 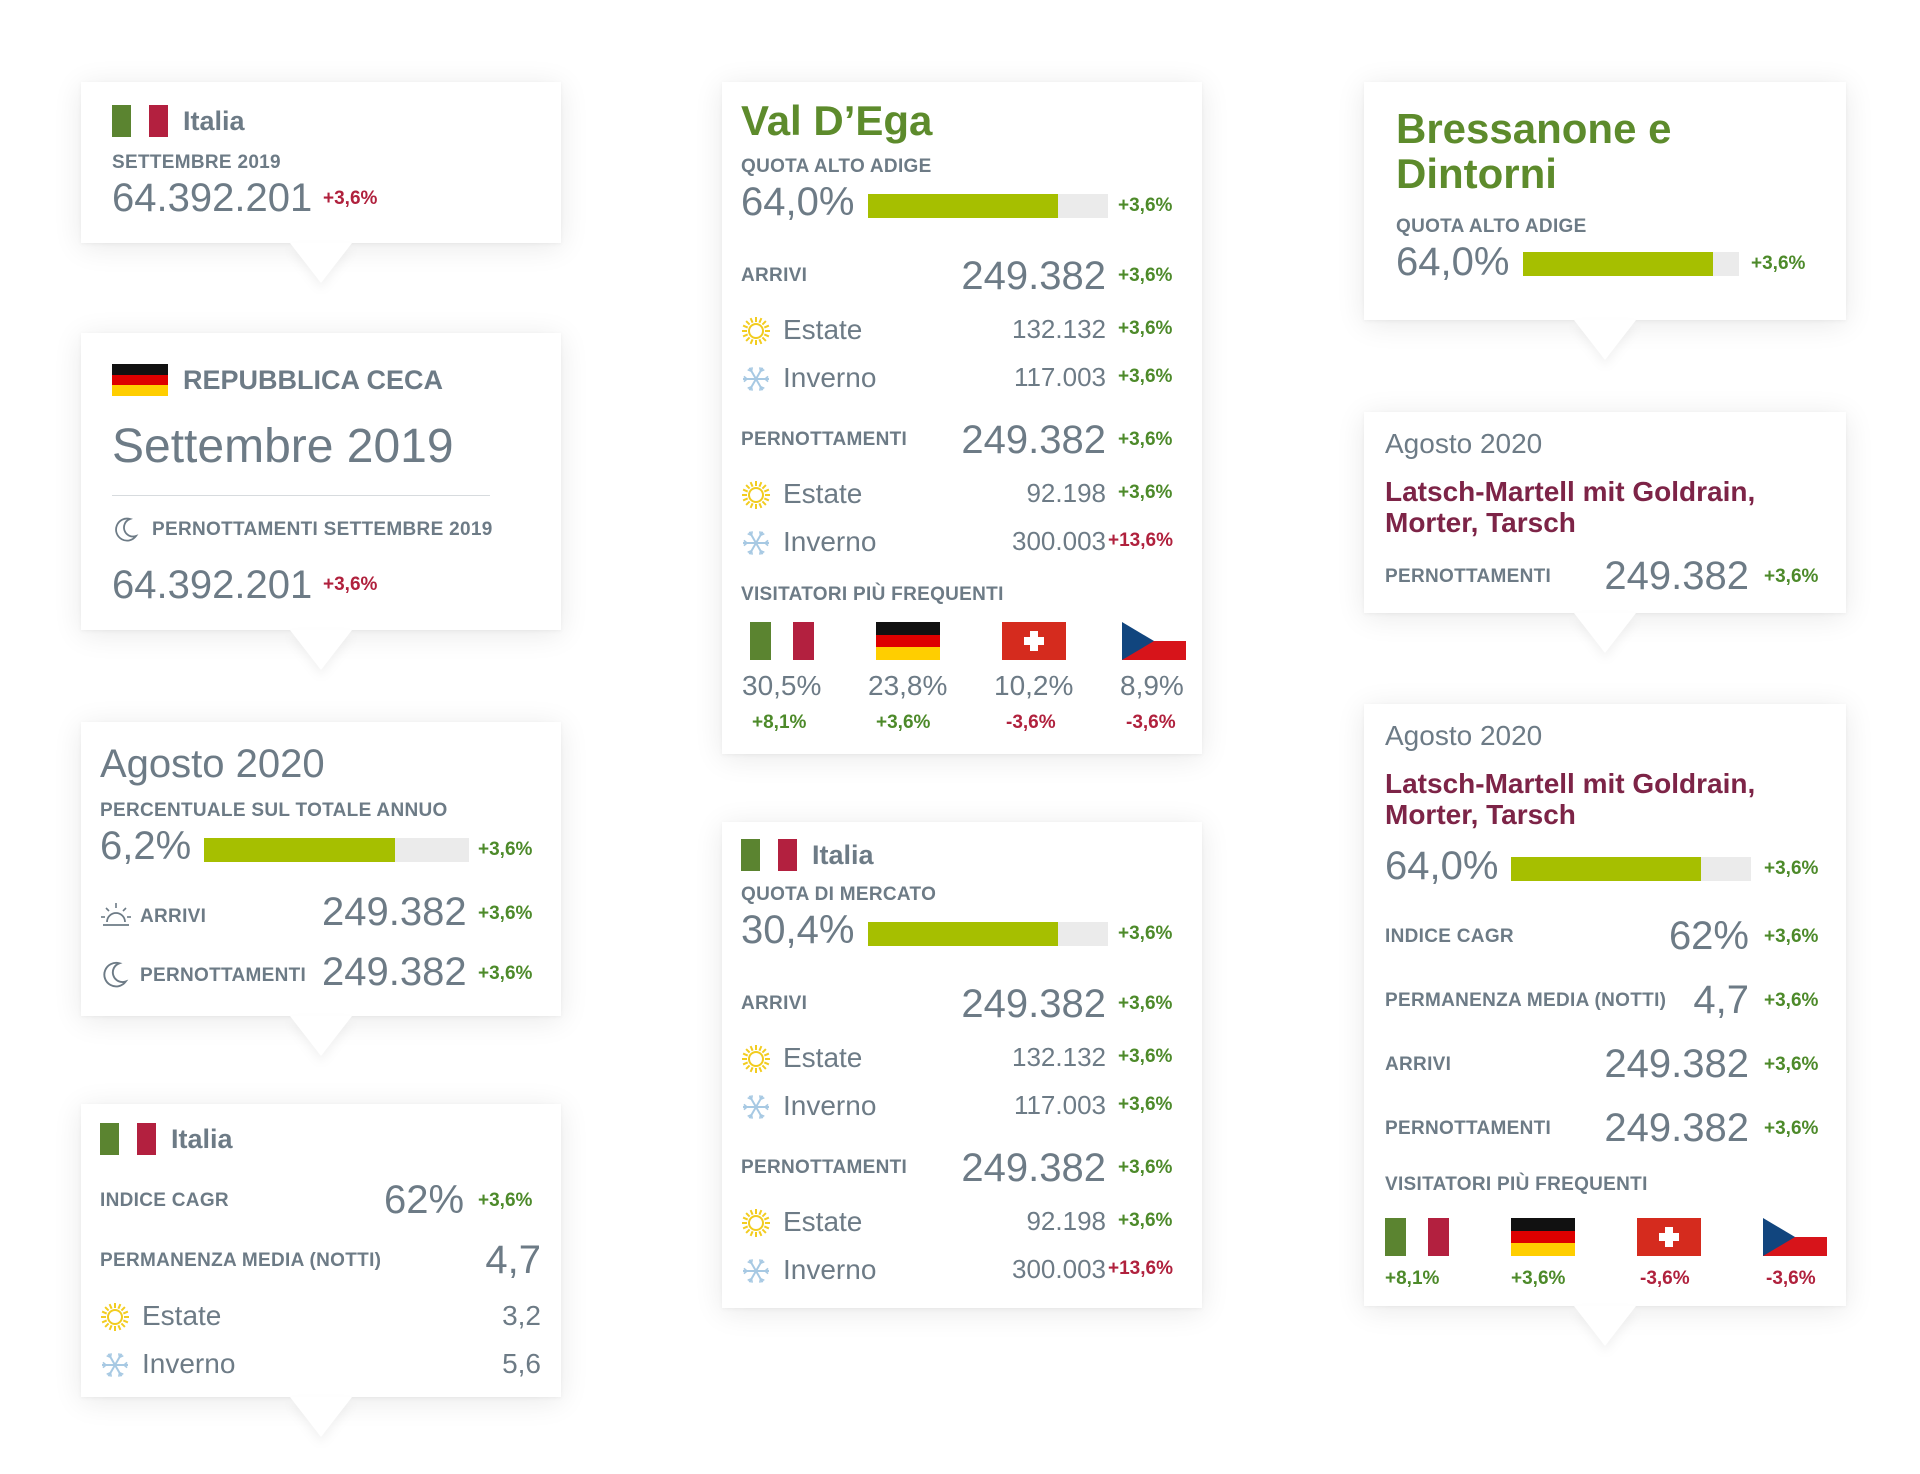 What do you see at coordinates (189, 1363) in the screenshot?
I see `season-label-inverno: Inverno` at bounding box center [189, 1363].